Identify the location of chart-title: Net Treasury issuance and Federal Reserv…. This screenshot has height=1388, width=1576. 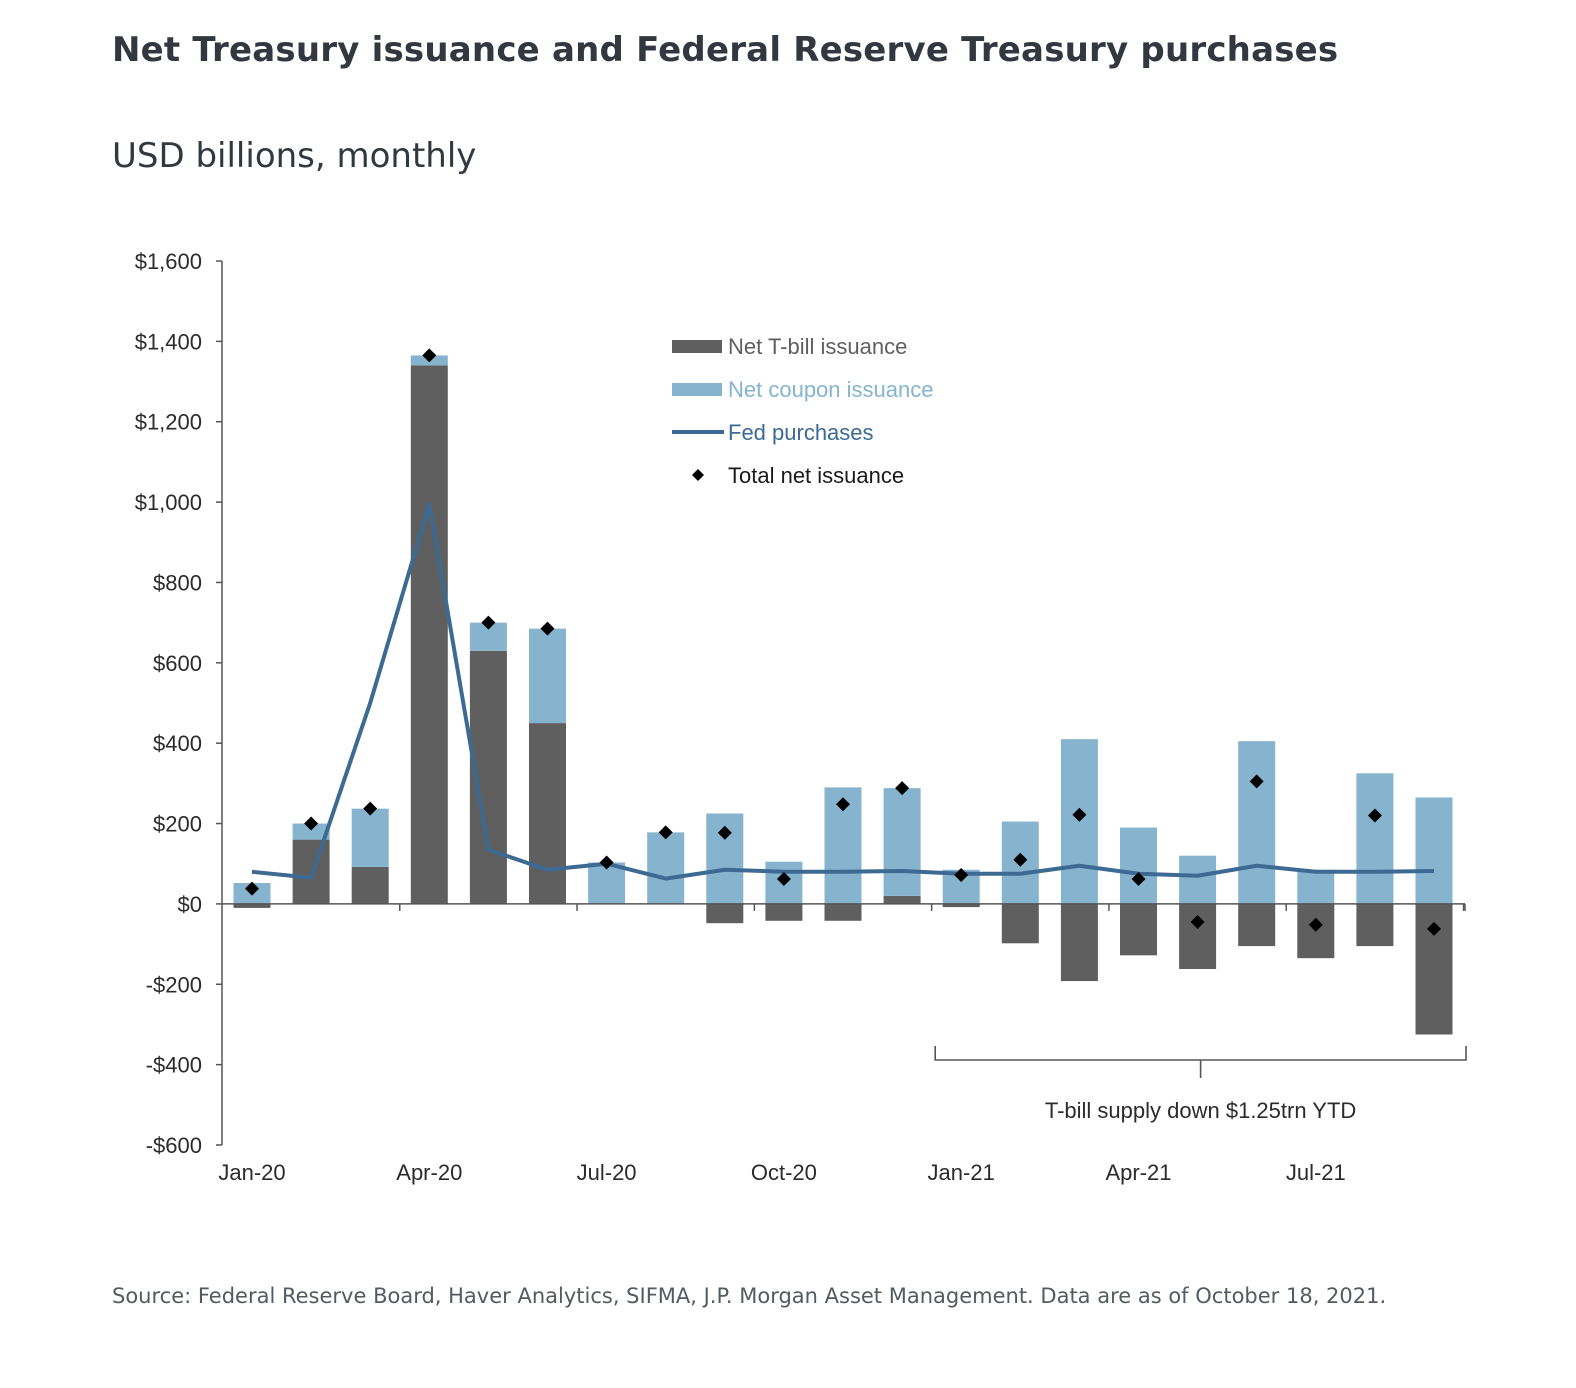
(725, 50).